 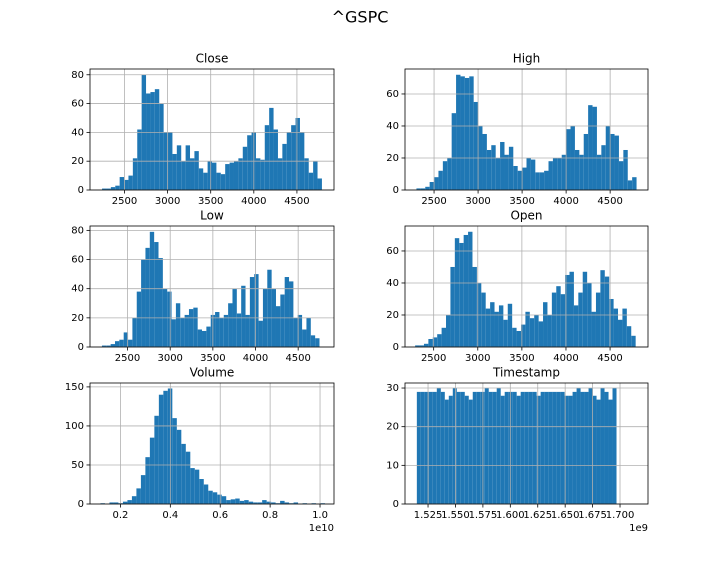 What do you see at coordinates (565, 515) in the screenshot?
I see `x-tick-label: 1.650` at bounding box center [565, 515].